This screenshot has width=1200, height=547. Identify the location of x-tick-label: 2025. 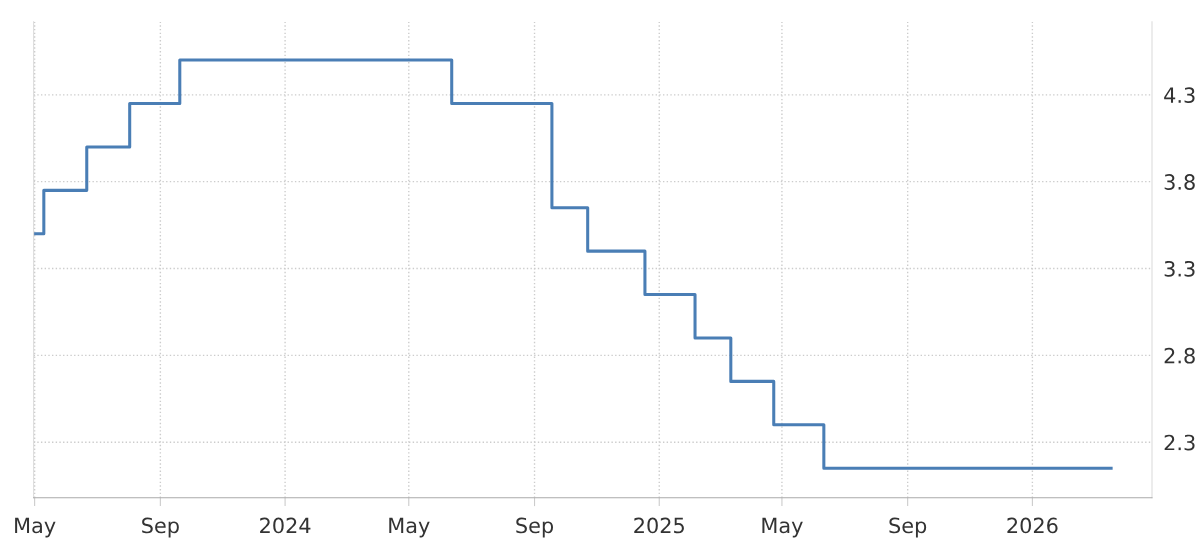
(659, 525).